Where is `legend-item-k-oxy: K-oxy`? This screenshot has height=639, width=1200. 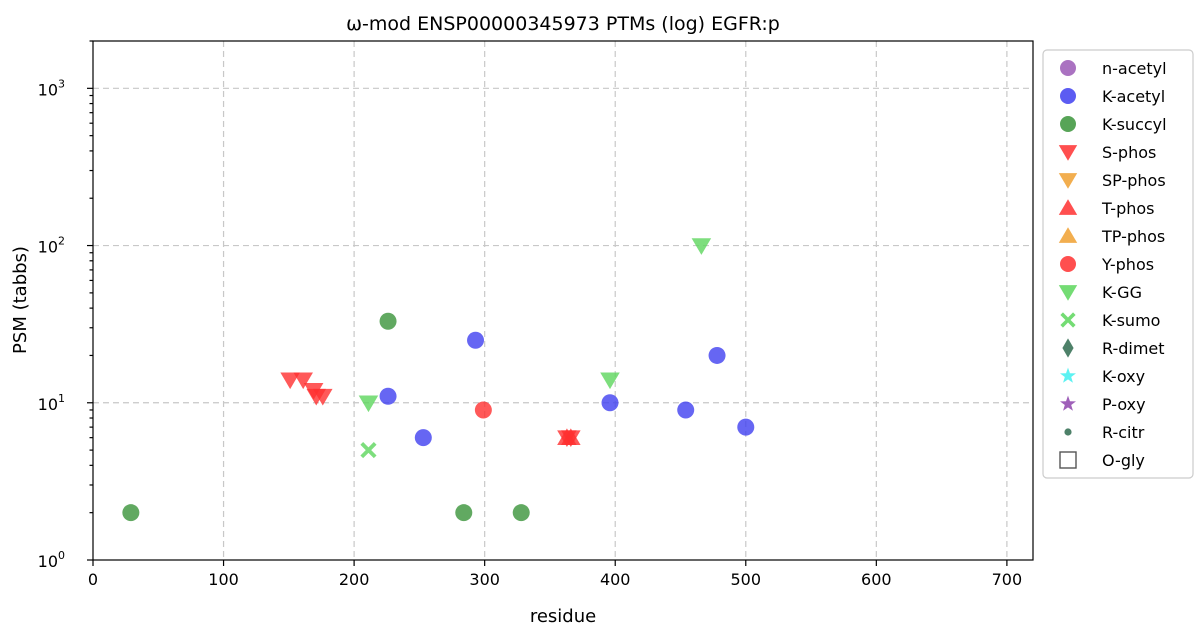
legend-item-k-oxy: K-oxy is located at coordinates (1102, 376).